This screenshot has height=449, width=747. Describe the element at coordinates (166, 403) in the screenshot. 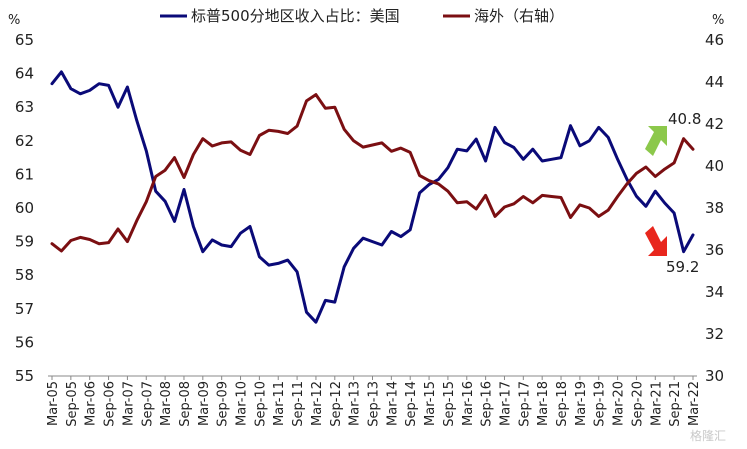

I see `x-tick-label: Mar-08` at that location.